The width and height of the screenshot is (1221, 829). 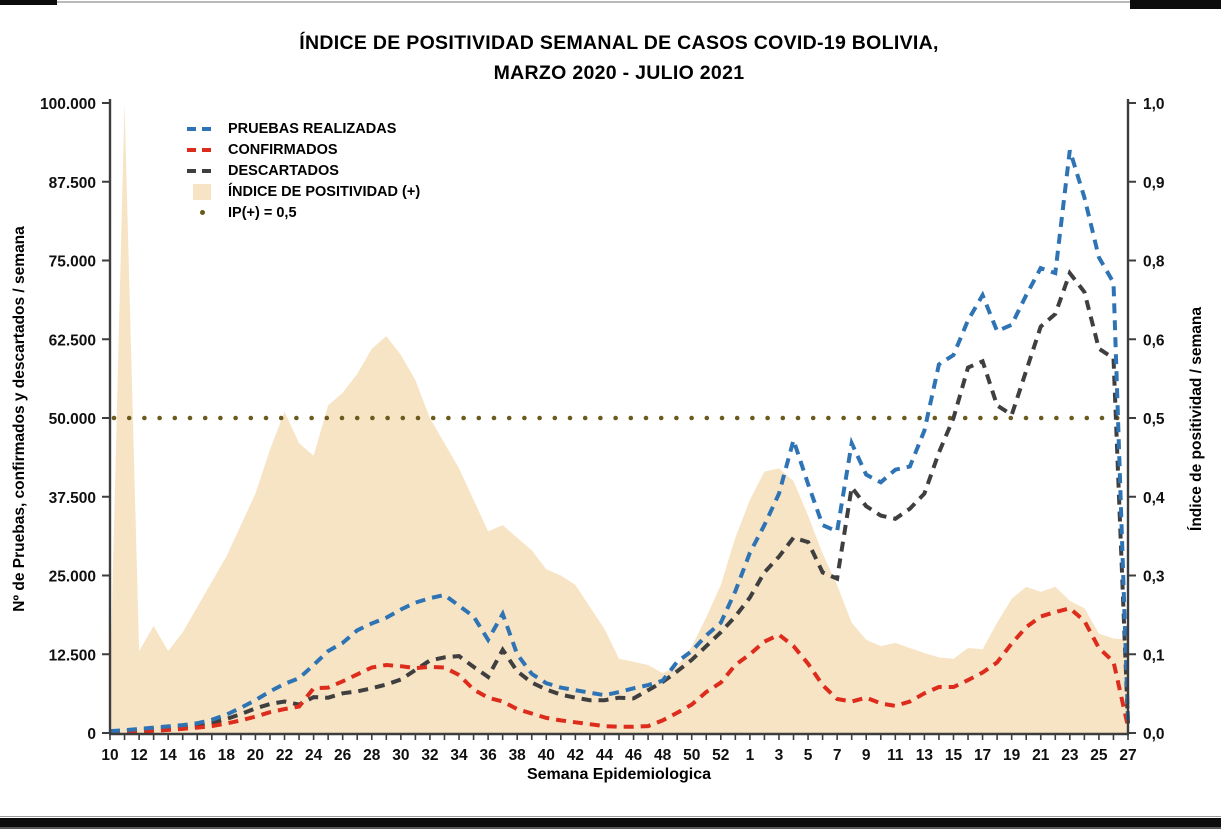 What do you see at coordinates (202, 149) in the screenshot?
I see `red-dashed-line-swatch-icon` at bounding box center [202, 149].